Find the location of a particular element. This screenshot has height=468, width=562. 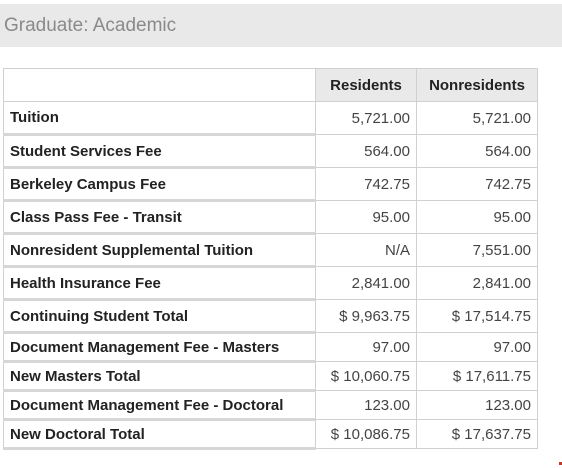

table-row: Berkeley Campus Fee 742.75 742.75 is located at coordinates (270, 184).